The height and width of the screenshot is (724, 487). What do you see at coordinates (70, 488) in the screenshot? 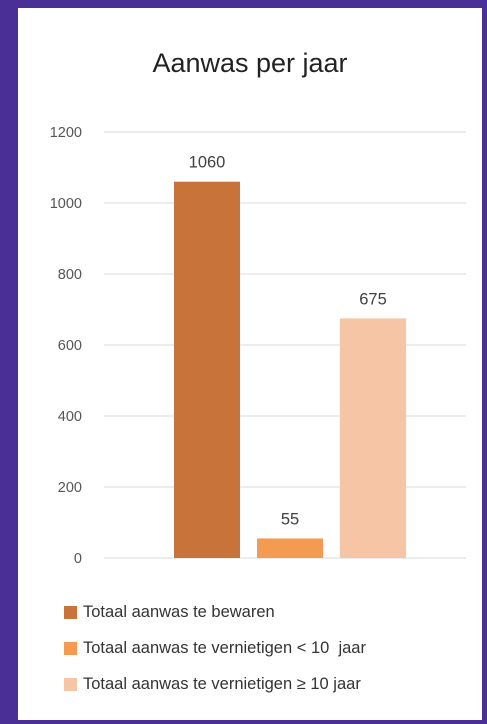
I see `y-tick-label-200: 200` at bounding box center [70, 488].